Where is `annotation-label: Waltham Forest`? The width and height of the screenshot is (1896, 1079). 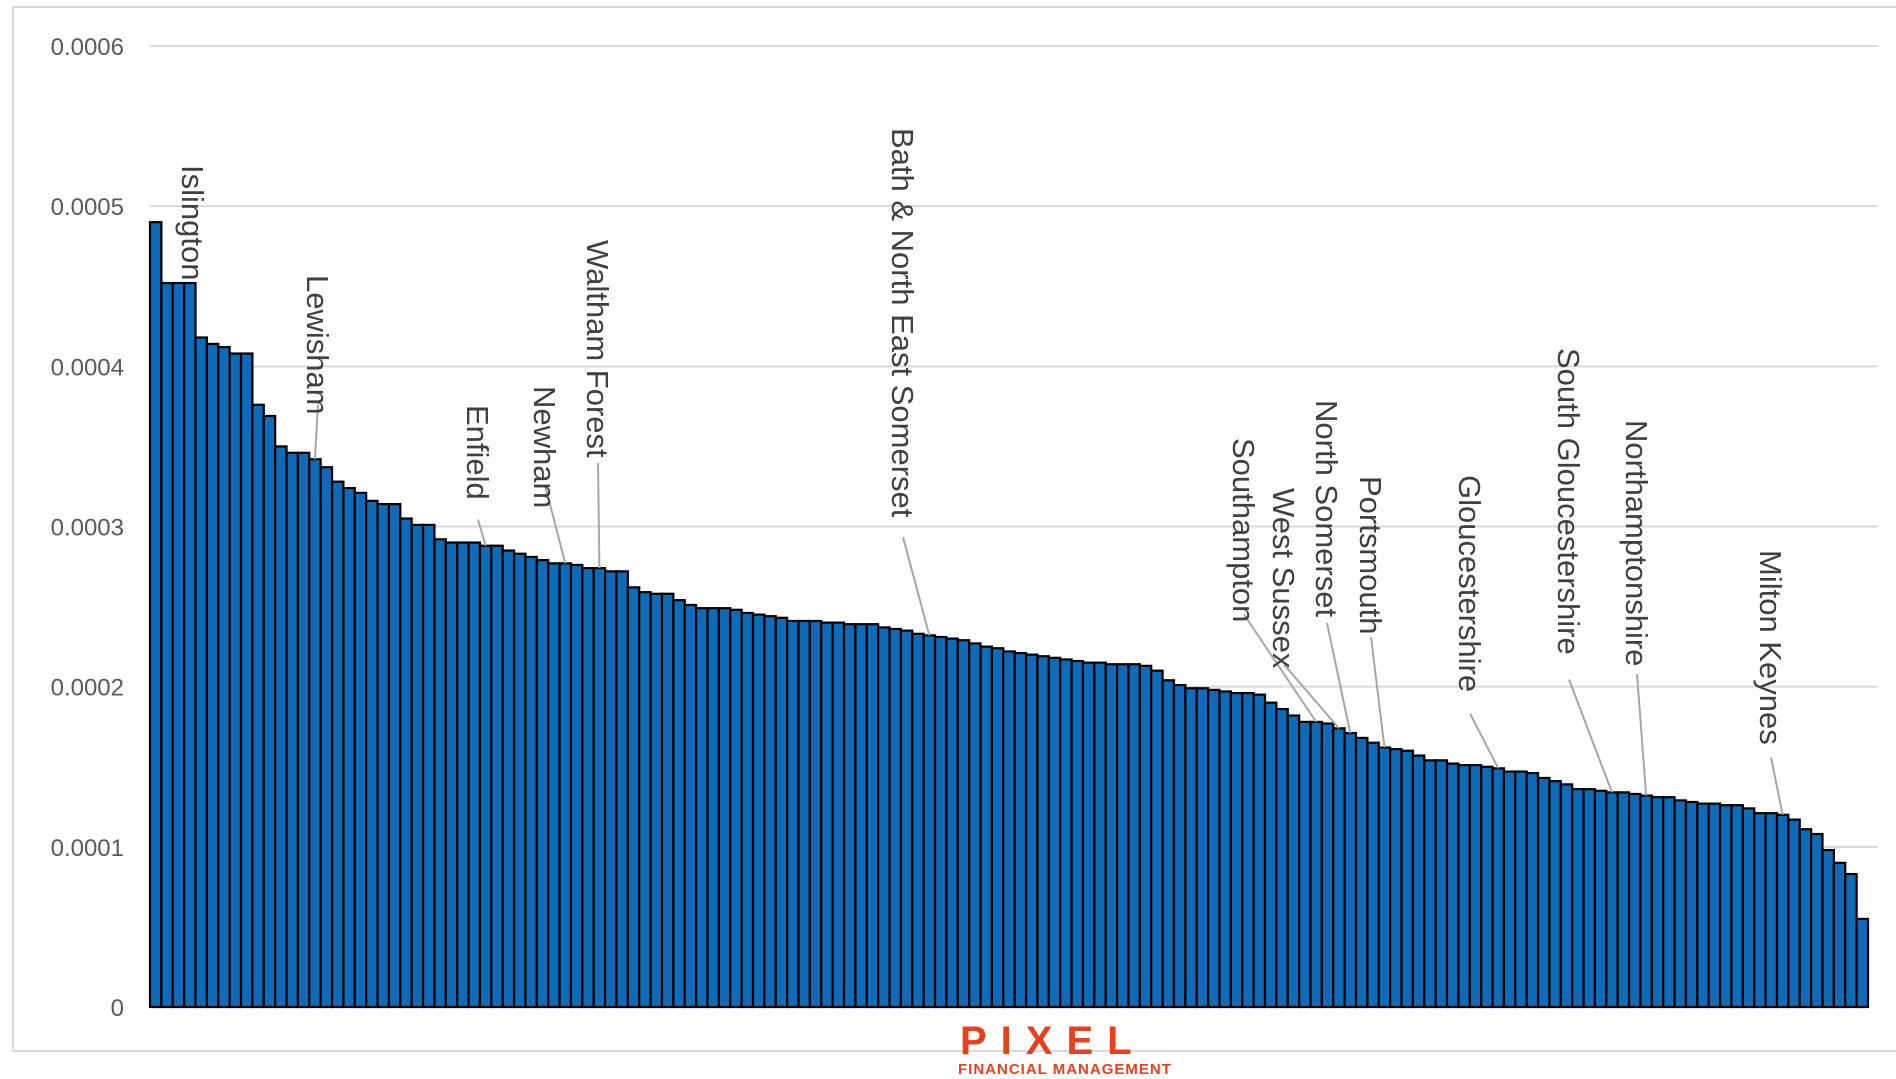 annotation-label: Waltham Forest is located at coordinates (597, 349).